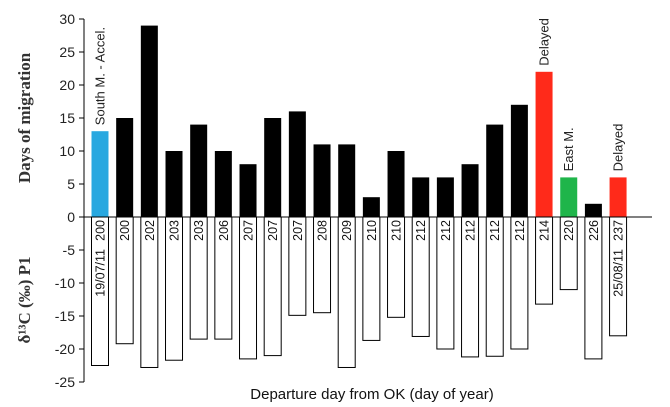 The height and width of the screenshot is (407, 670). I want to click on y-tick-label: 5, so click(71, 184).